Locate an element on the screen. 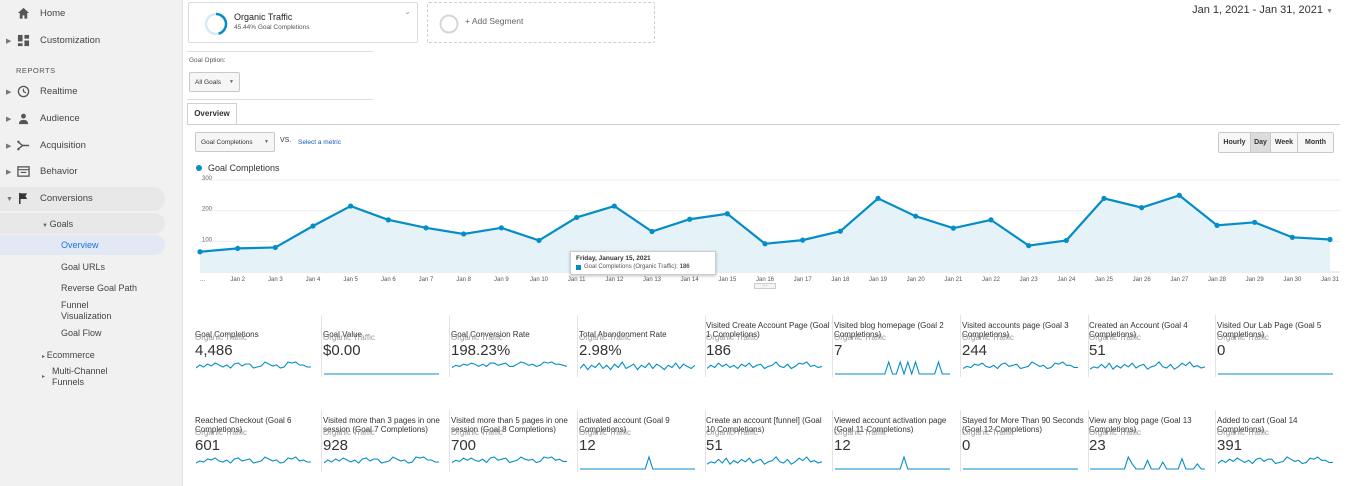 The image size is (1353, 486). sidebar-item-label: Conversions is located at coordinates (66, 198).